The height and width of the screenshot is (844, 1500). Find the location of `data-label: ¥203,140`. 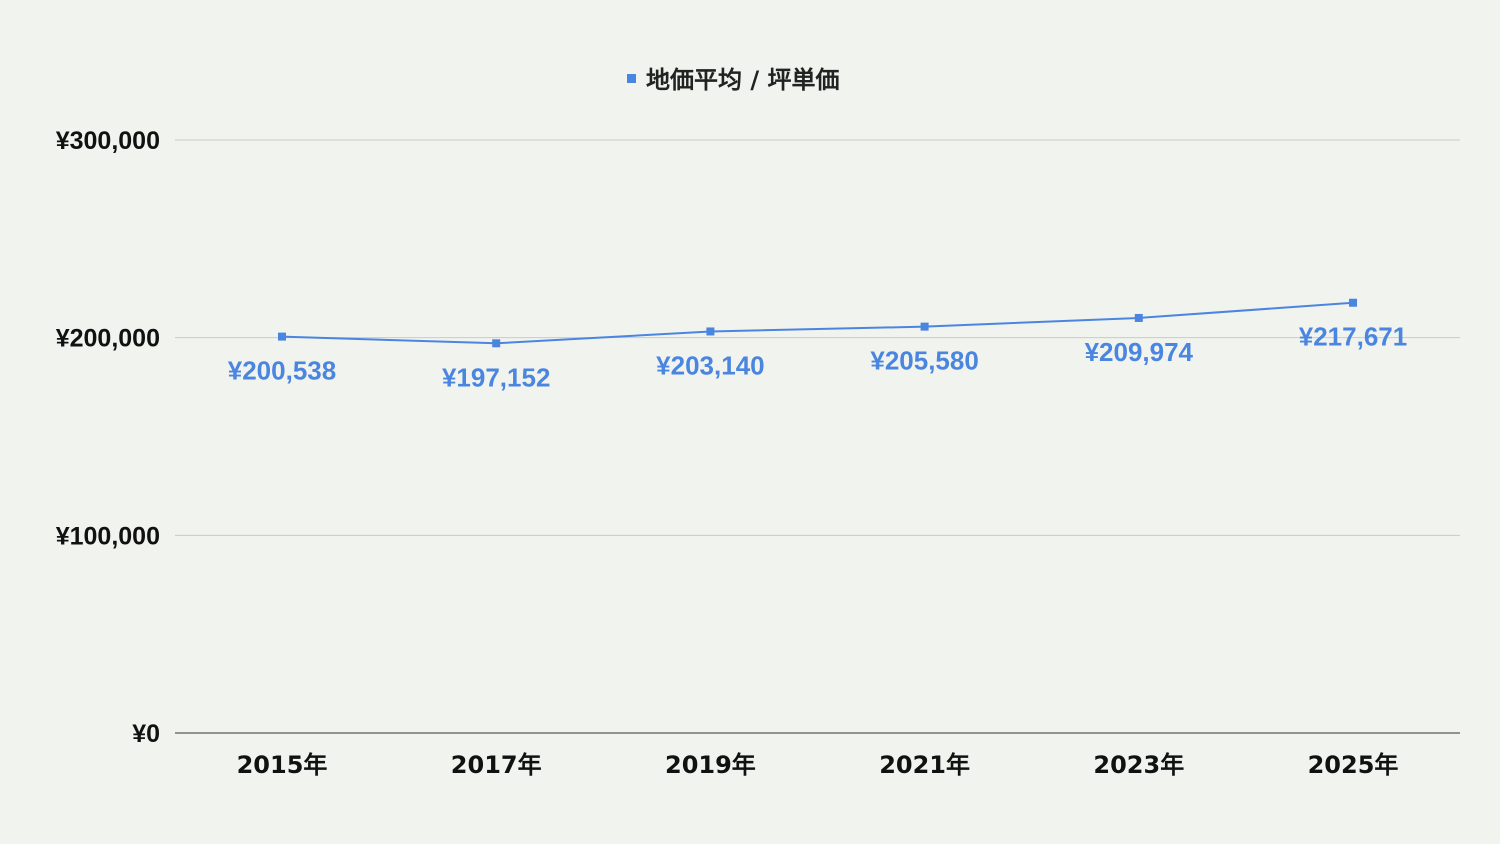

data-label: ¥203,140 is located at coordinates (710, 365).